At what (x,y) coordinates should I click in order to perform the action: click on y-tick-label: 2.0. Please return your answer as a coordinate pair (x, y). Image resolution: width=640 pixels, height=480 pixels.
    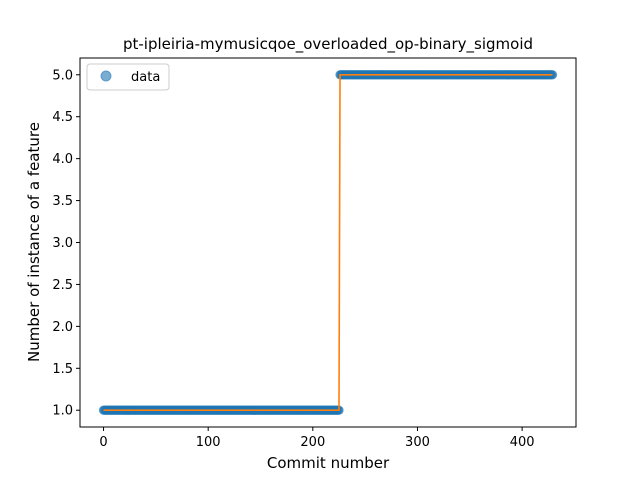
    Looking at the image, I should click on (62, 327).